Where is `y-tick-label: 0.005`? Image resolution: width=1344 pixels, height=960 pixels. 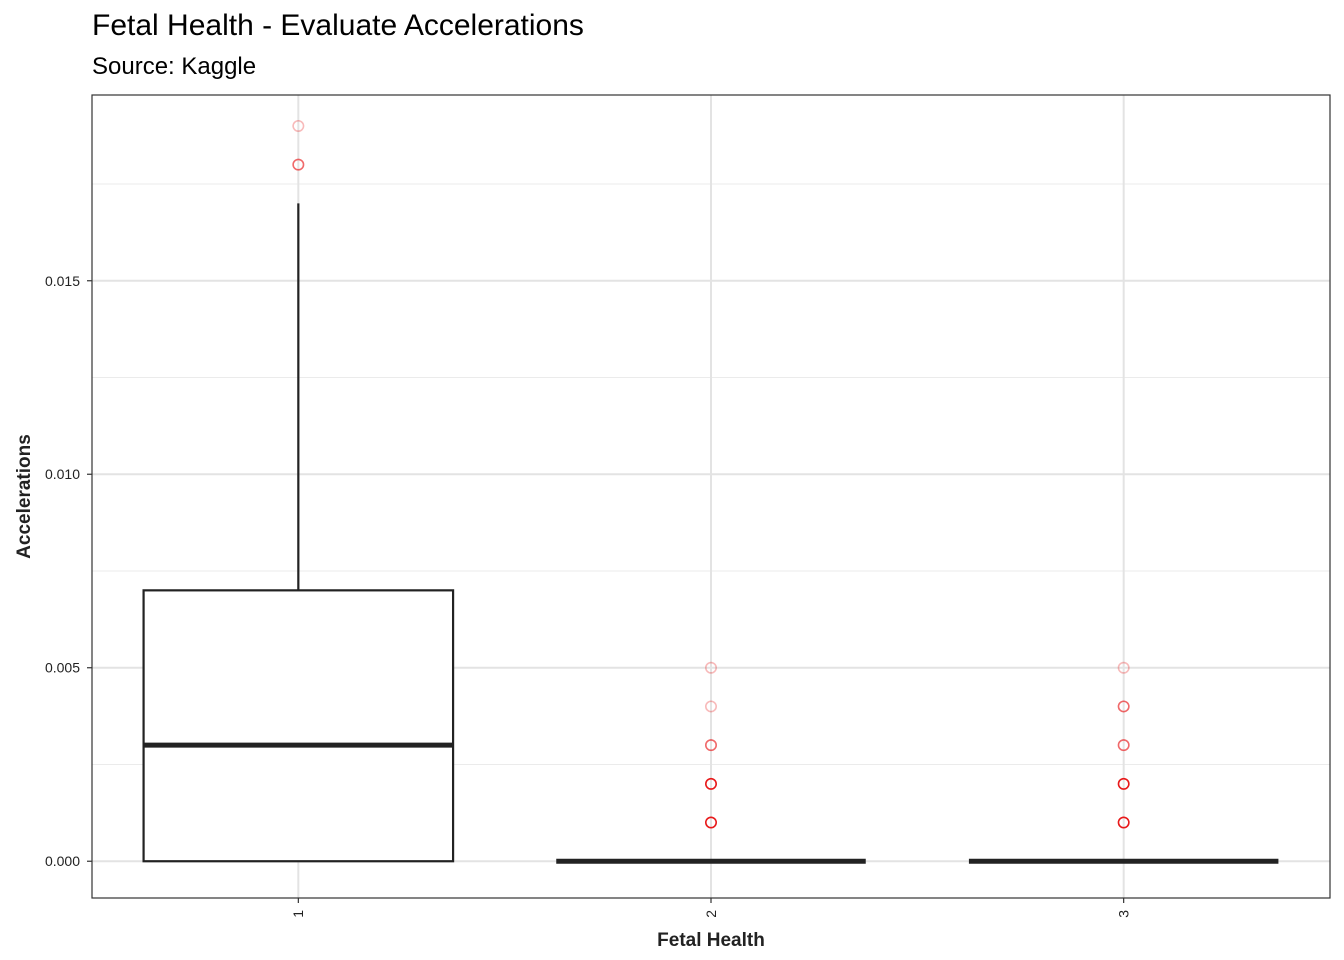
y-tick-label: 0.005 is located at coordinates (62, 668).